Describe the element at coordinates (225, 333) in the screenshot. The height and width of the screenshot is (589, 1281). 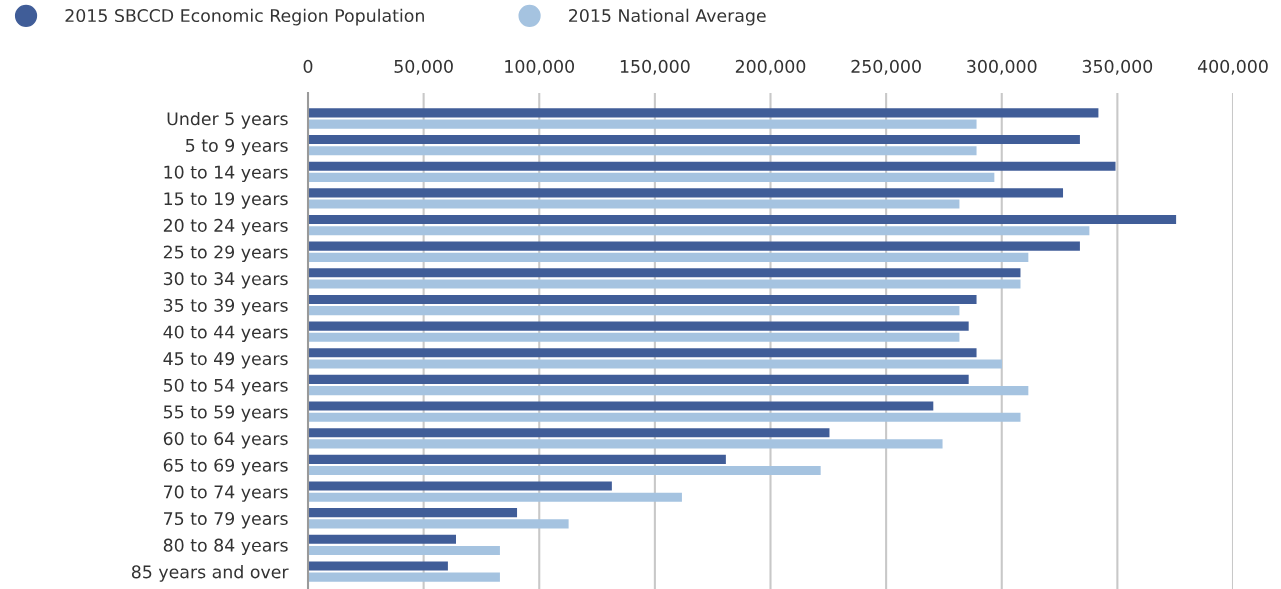
I see `y-tick-label: 40 to 44 years` at that location.